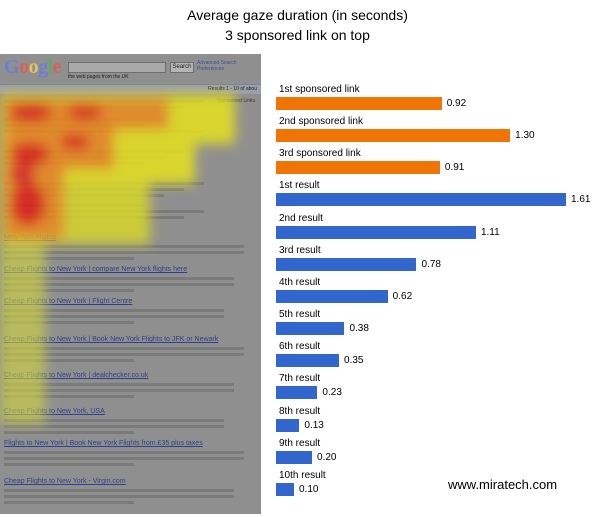 This screenshot has width=595, height=517. What do you see at coordinates (117, 67) in the screenshot?
I see `search-input` at bounding box center [117, 67].